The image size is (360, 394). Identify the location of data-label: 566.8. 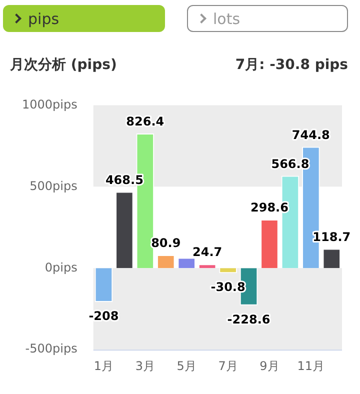
(290, 163).